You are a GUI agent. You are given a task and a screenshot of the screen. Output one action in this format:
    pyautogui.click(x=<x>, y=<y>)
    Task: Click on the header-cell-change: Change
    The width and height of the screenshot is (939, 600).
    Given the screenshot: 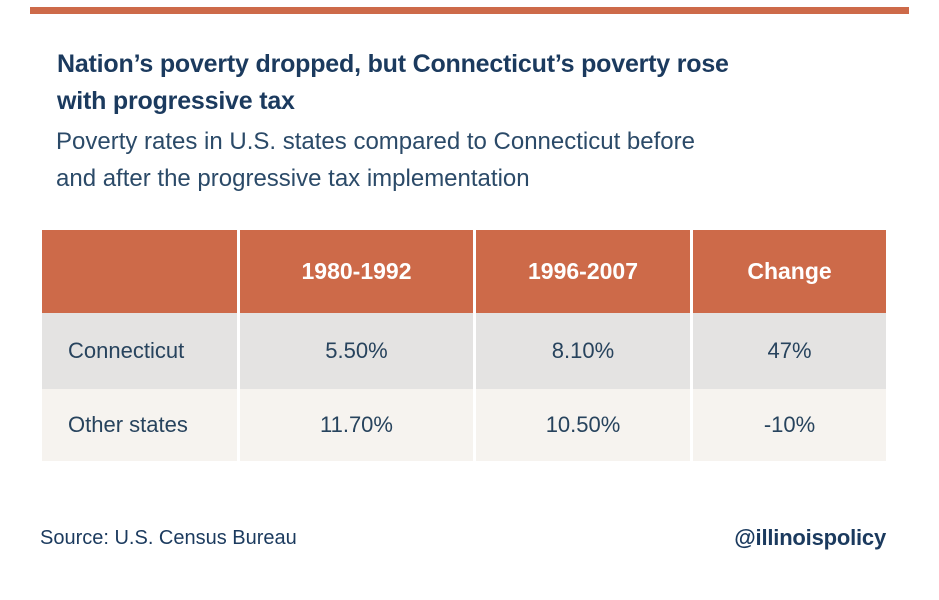 What is the action you would take?
    pyautogui.click(x=788, y=271)
    